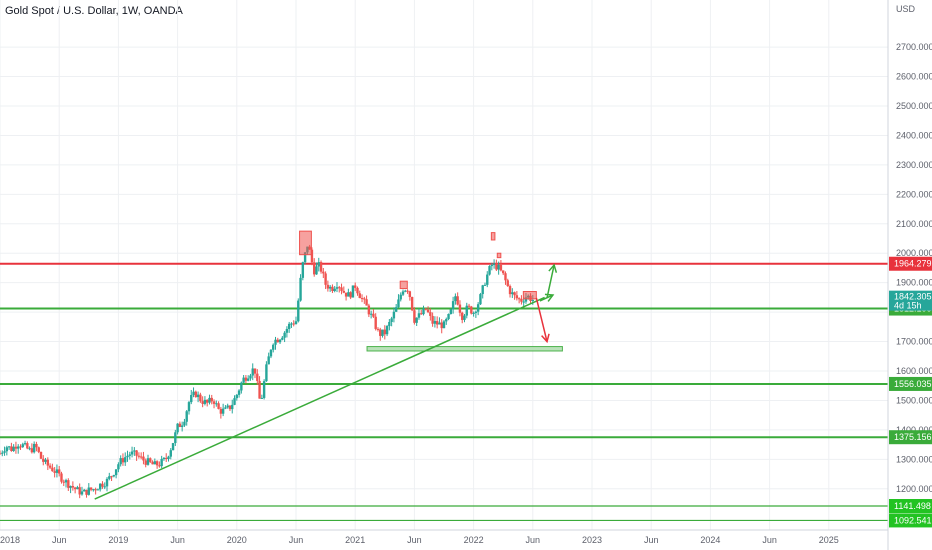 This screenshot has width=932, height=550. Describe the element at coordinates (493, 236) in the screenshot. I see `highlight-box-2022-peak` at that location.